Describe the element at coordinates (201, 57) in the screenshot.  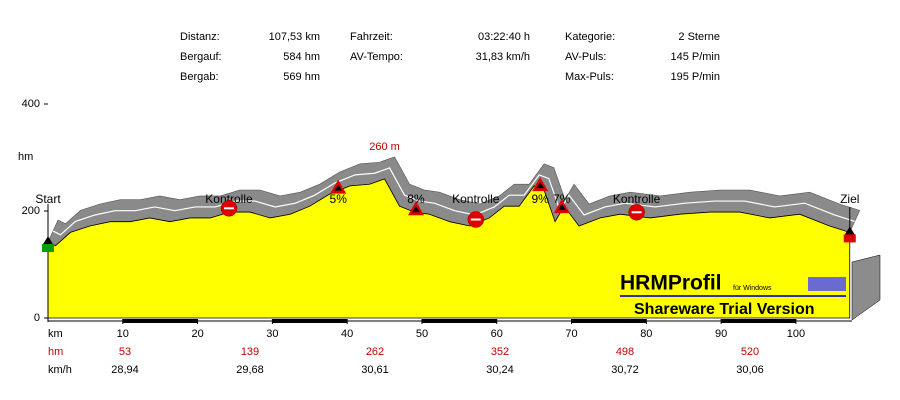
I see `stat-label: Bergauf:` at that location.